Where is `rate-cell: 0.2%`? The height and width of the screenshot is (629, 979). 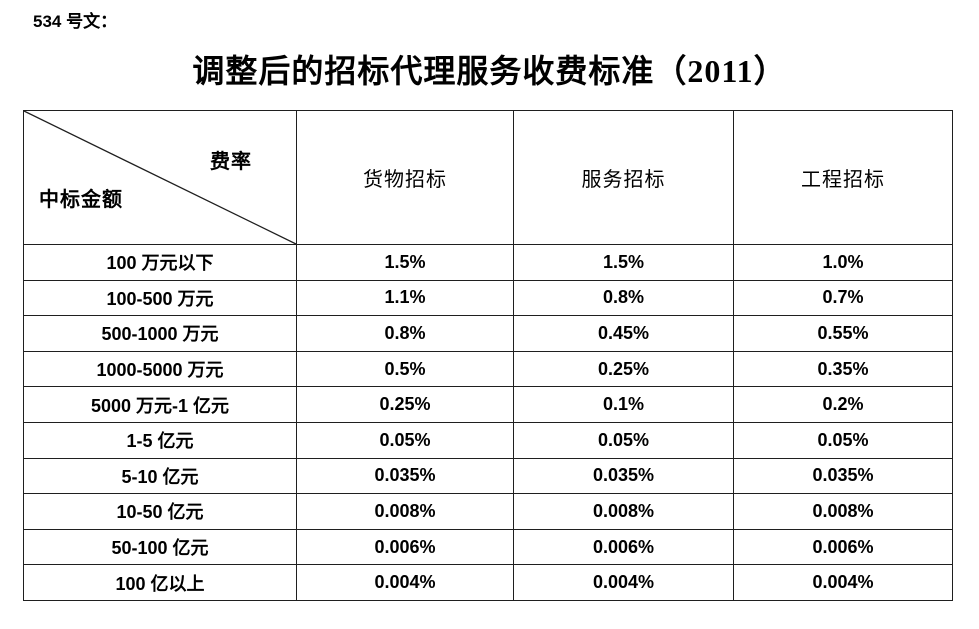 rate-cell: 0.2% is located at coordinates (843, 404).